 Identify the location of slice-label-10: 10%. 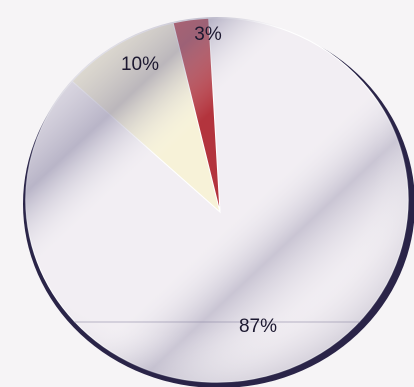
(140, 64).